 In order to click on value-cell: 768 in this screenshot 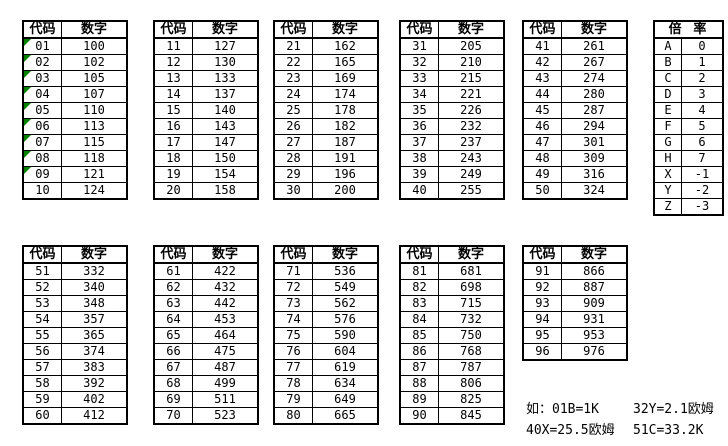, I will do `click(471, 351)`.